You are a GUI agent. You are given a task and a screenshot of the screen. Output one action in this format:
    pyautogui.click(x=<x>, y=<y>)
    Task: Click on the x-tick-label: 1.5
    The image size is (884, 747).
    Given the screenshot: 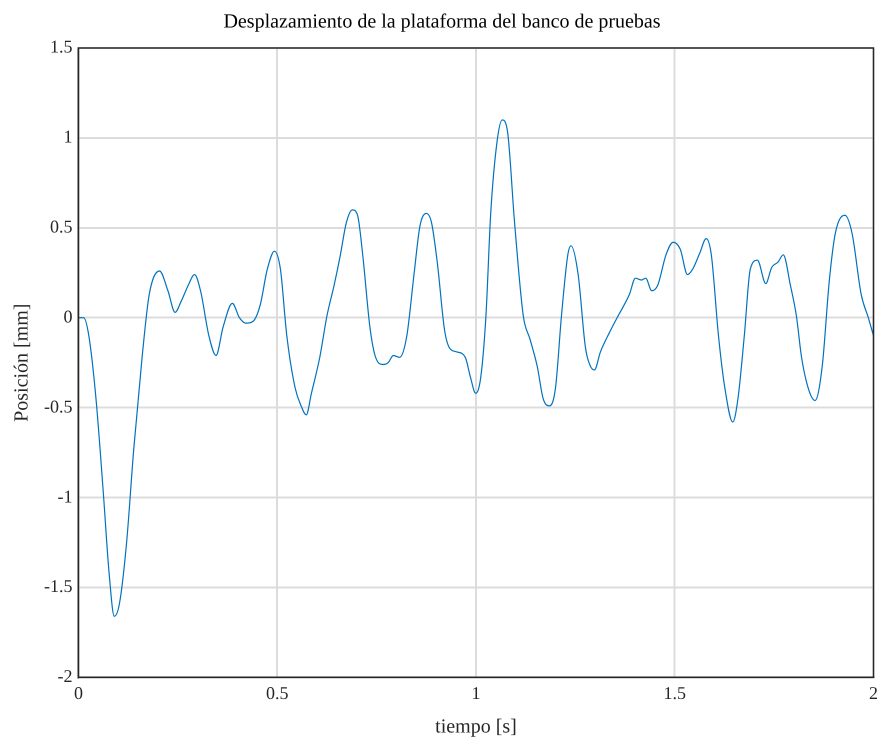 What is the action you would take?
    pyautogui.click(x=675, y=692)
    